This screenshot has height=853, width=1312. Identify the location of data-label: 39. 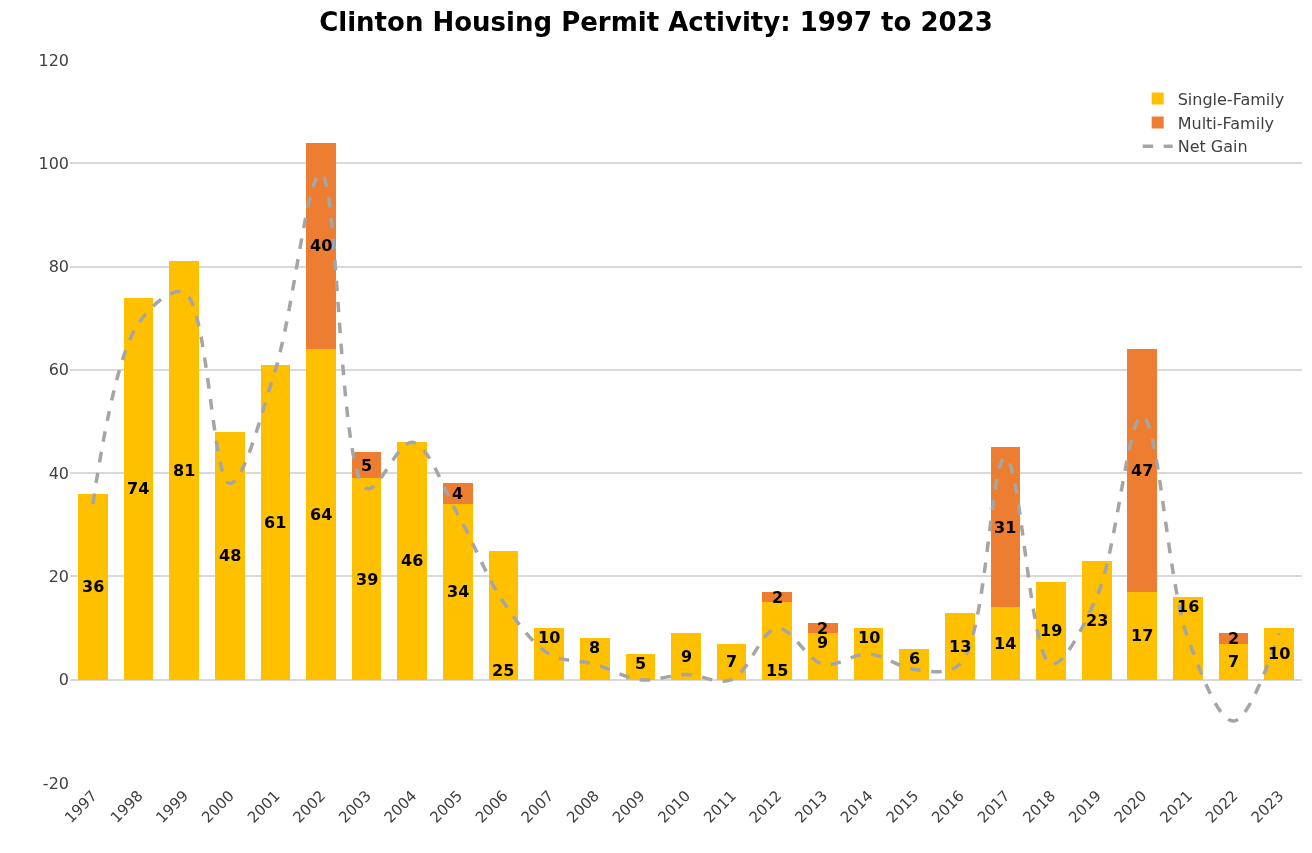
(367, 579).